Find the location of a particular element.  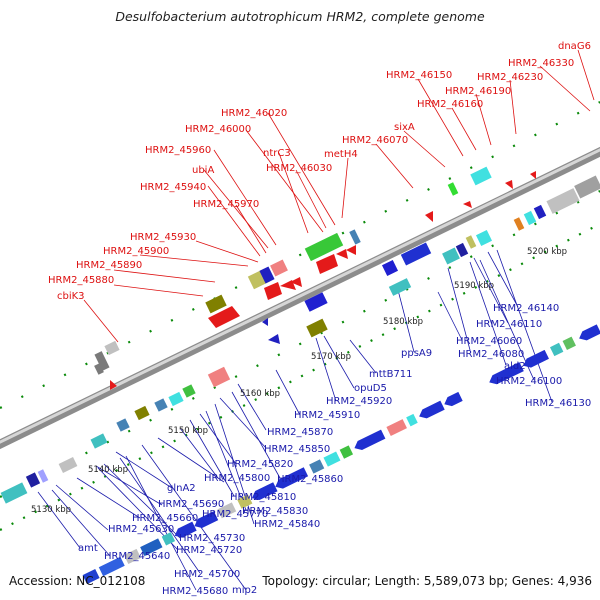

tick-label: 5150 kbp is located at coordinates (188, 431).